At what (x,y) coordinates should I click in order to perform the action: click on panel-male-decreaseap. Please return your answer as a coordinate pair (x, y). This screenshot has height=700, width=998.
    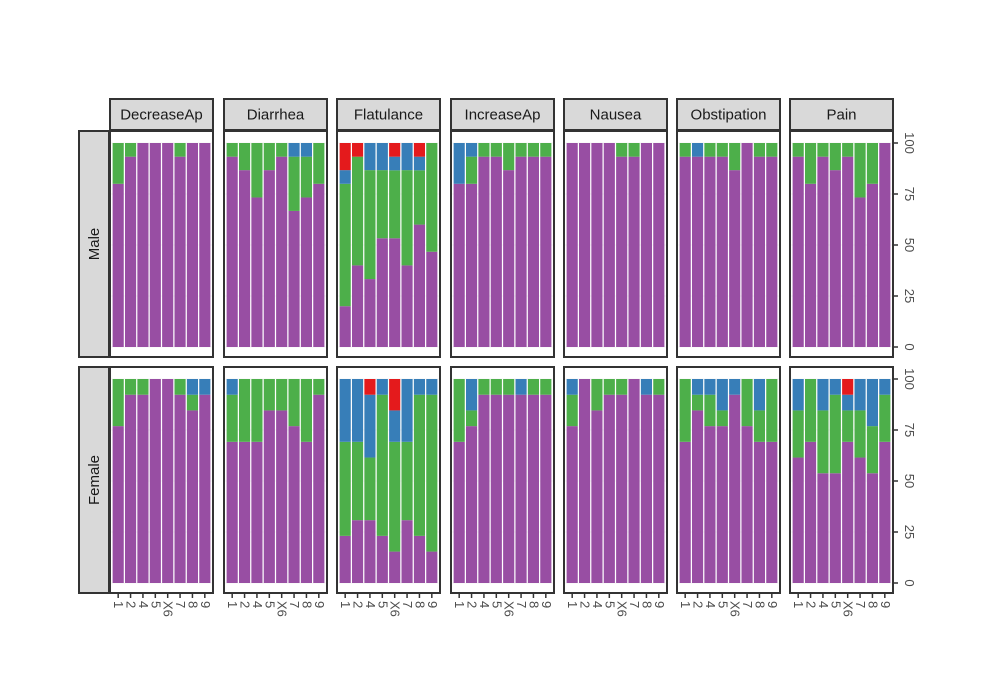
    Looking at the image, I should click on (161, 244).